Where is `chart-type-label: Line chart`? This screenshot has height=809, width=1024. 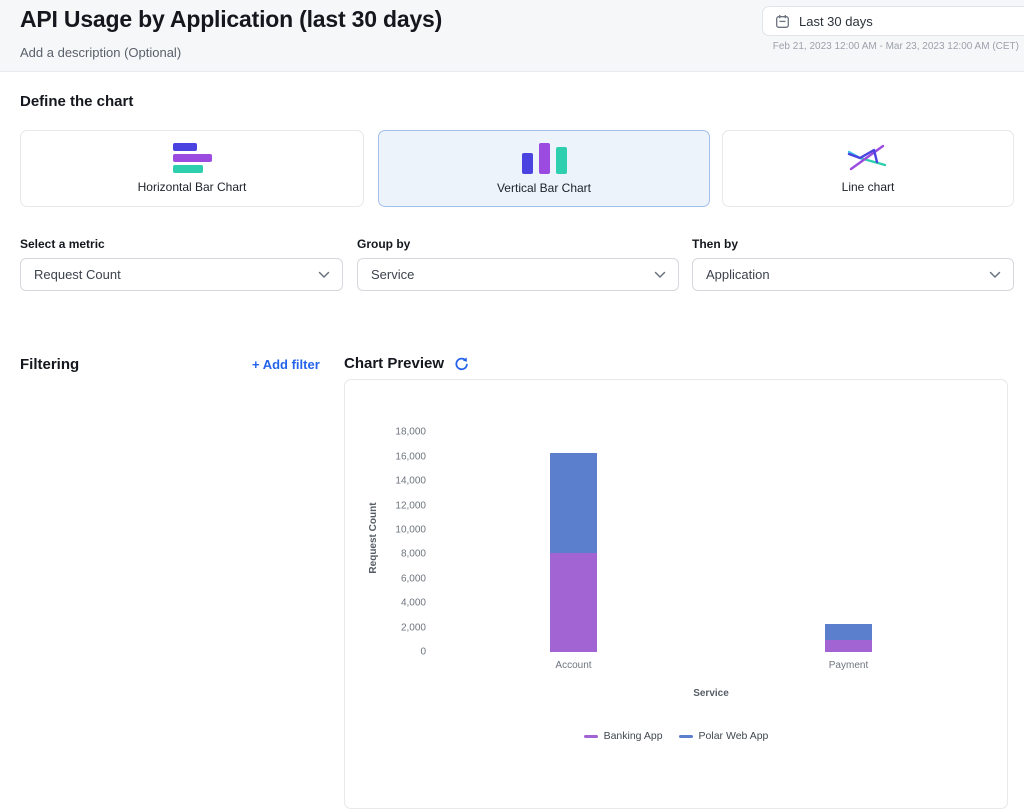
chart-type-label: Line chart is located at coordinates (868, 187).